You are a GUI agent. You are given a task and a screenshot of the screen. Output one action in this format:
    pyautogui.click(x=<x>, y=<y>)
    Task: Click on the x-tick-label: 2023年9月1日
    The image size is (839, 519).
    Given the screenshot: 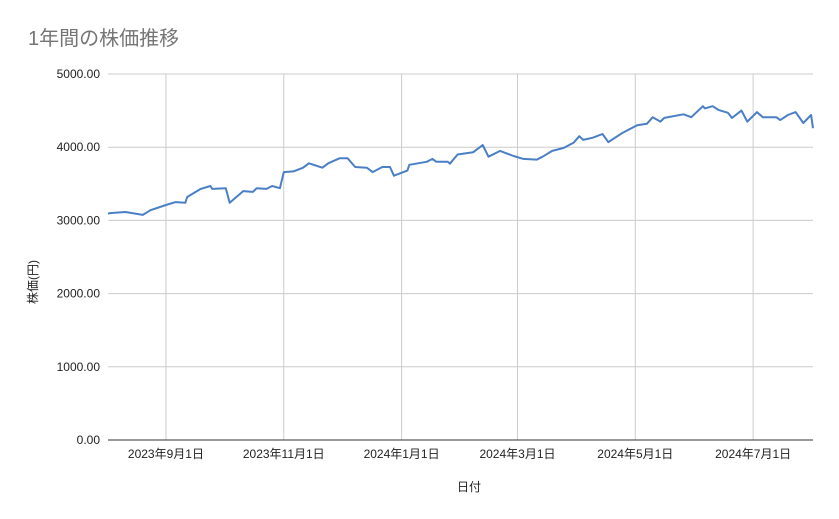 What is the action you would take?
    pyautogui.click(x=166, y=454)
    